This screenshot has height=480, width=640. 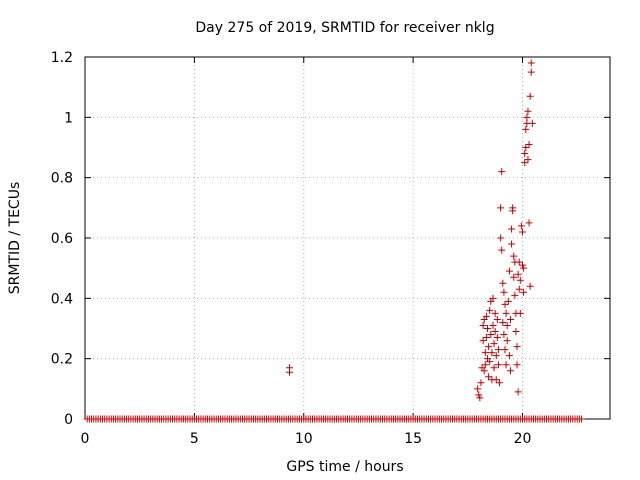 I want to click on x-tick-label: 15, so click(x=413, y=439).